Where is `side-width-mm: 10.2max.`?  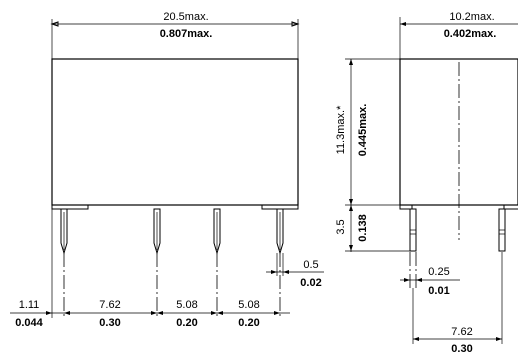
side-width-mm: 10.2max. is located at coordinates (471, 17).